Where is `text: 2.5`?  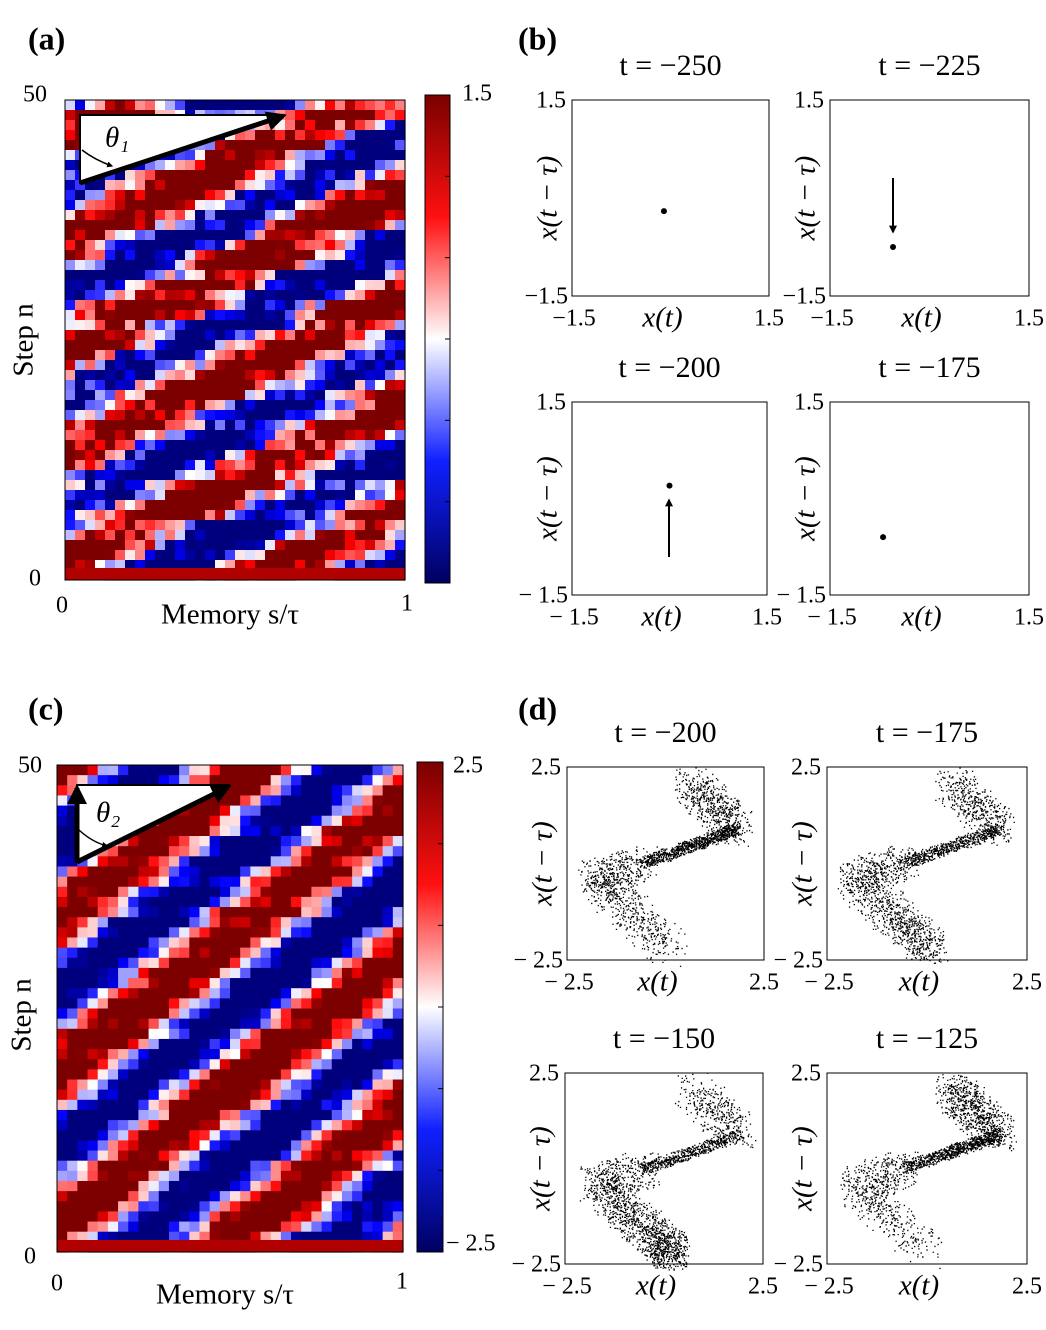
text: 2.5 is located at coordinates (764, 983).